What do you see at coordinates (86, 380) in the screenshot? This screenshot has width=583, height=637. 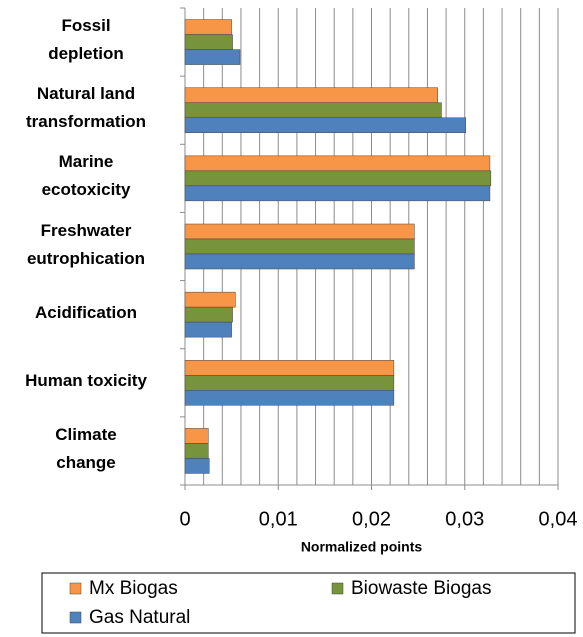 I see `y-tick-label: Human toxicity` at bounding box center [86, 380].